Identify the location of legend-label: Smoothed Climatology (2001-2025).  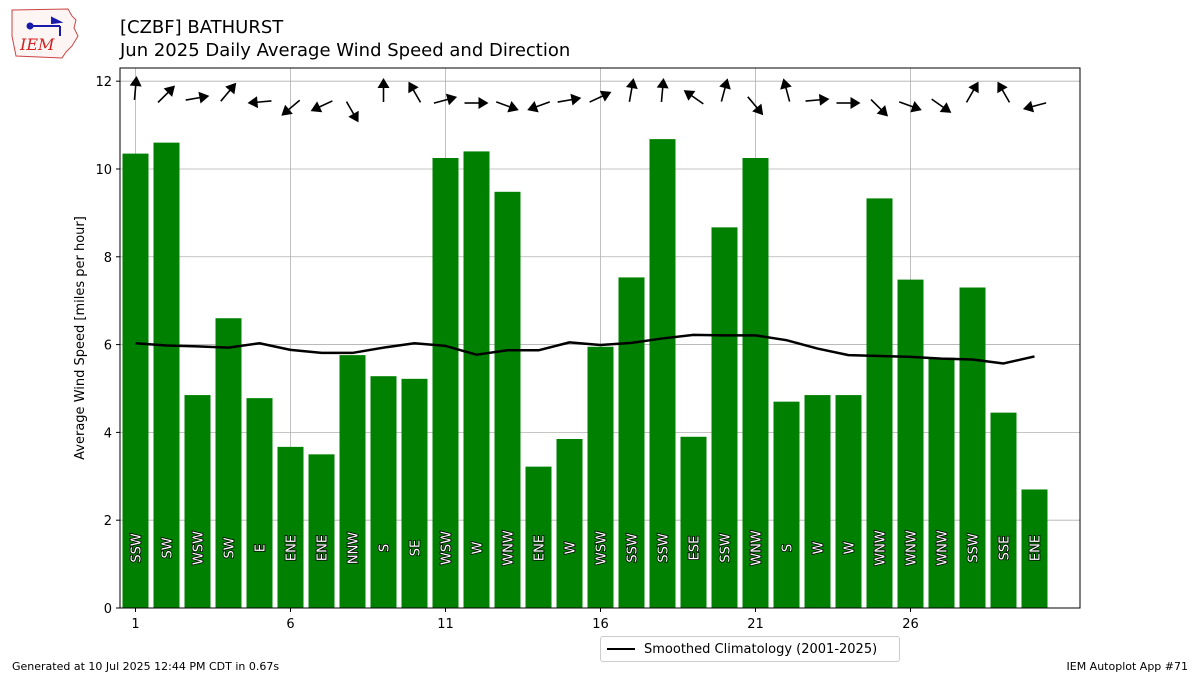
(761, 649).